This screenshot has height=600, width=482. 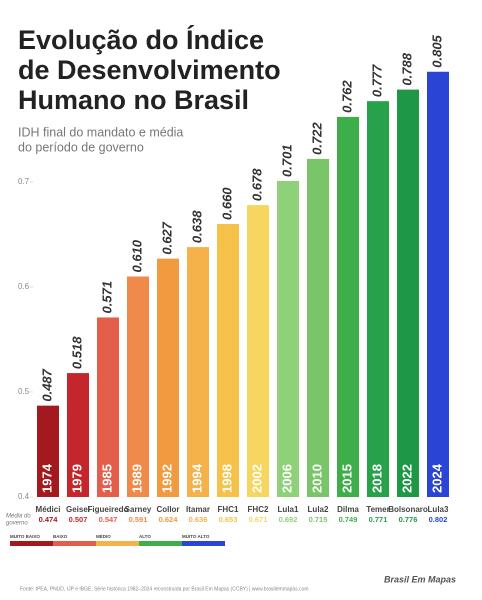 What do you see at coordinates (169, 519) in the screenshot?
I see `average-label: 0.624` at bounding box center [169, 519].